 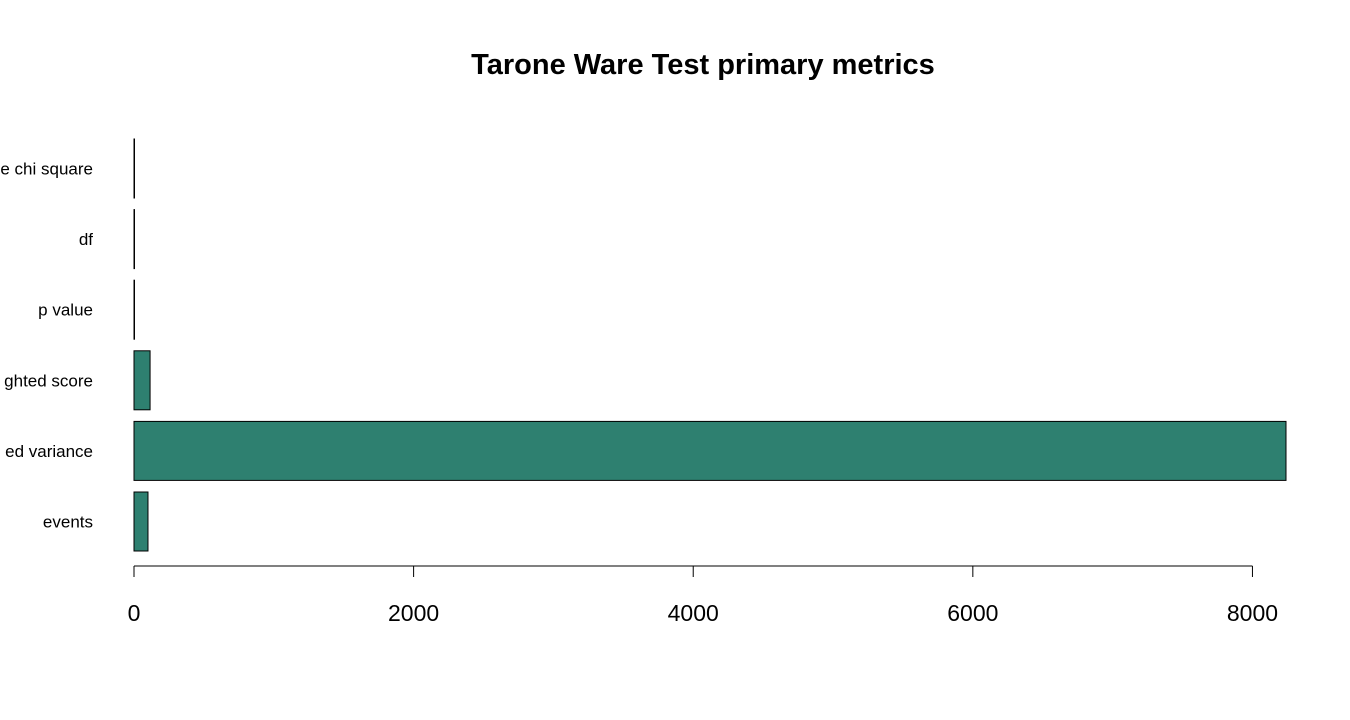 What do you see at coordinates (134, 613) in the screenshot?
I see `x-tick-label-0: 0` at bounding box center [134, 613].